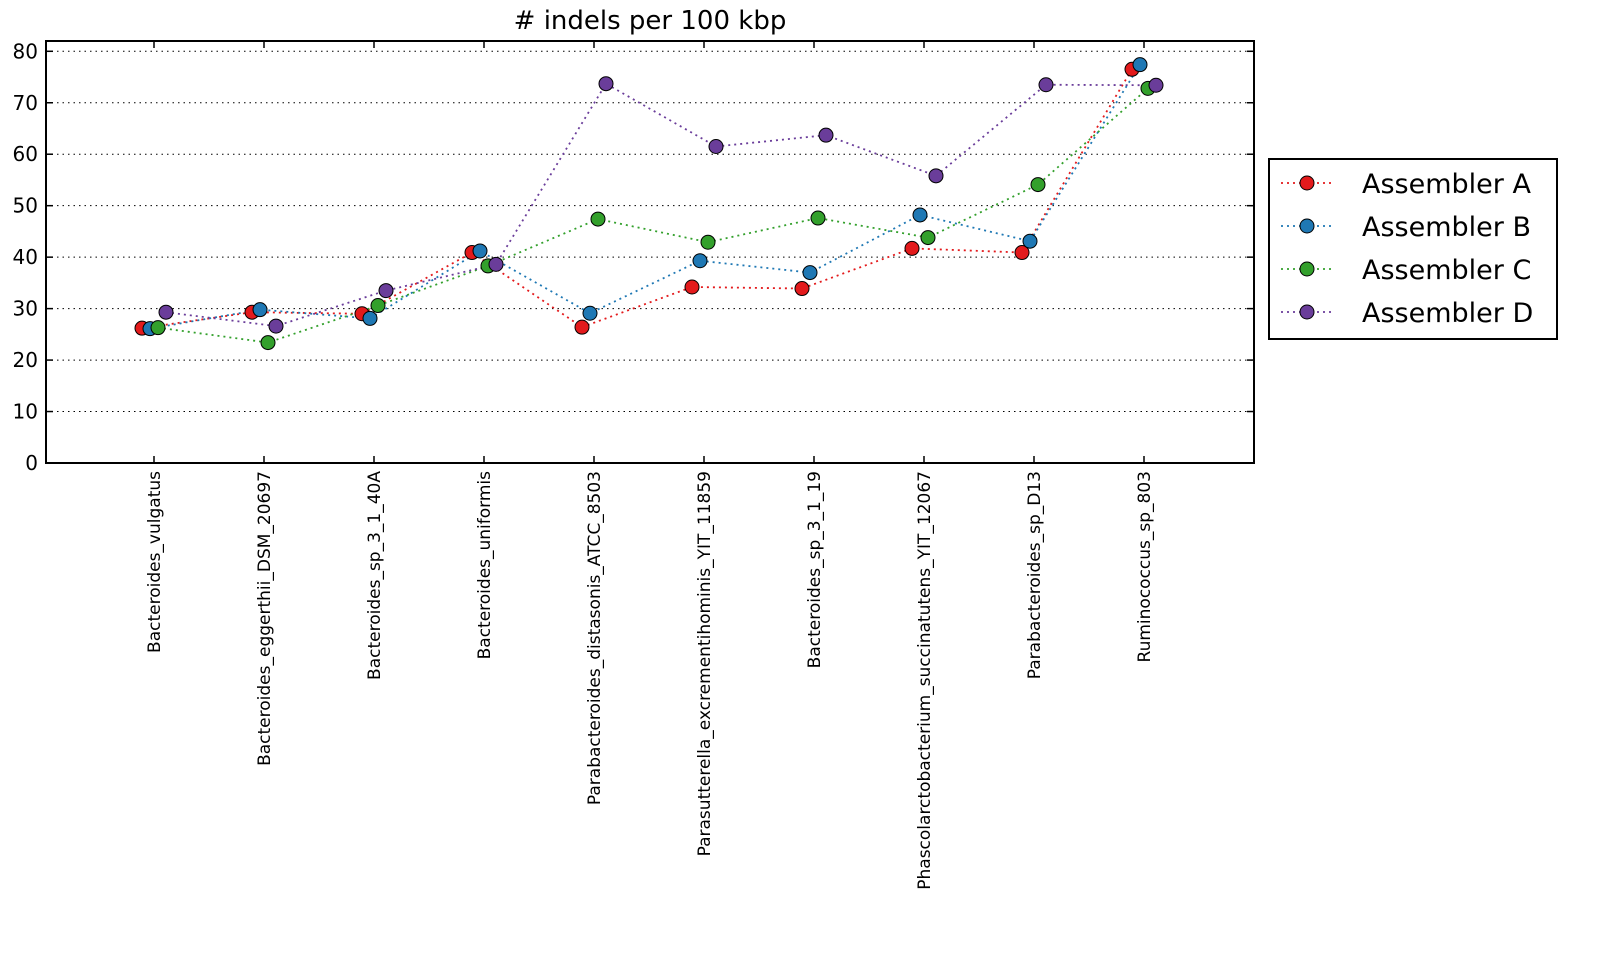 Image resolution: width=1599 pixels, height=960 pixels. Describe the element at coordinates (1145, 566) in the screenshot. I see `x-tick-label: Ruminococcus_sp_803` at that location.